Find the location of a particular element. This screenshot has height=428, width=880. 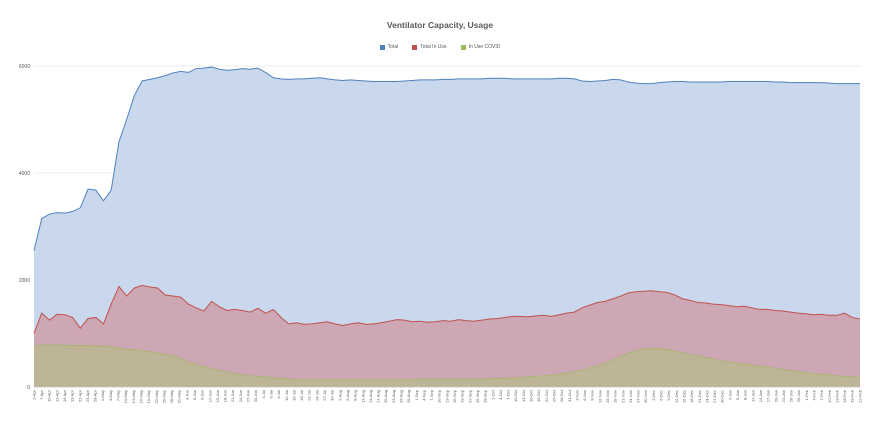

x-tick-label: 10-May is located at coordinates (125, 396).